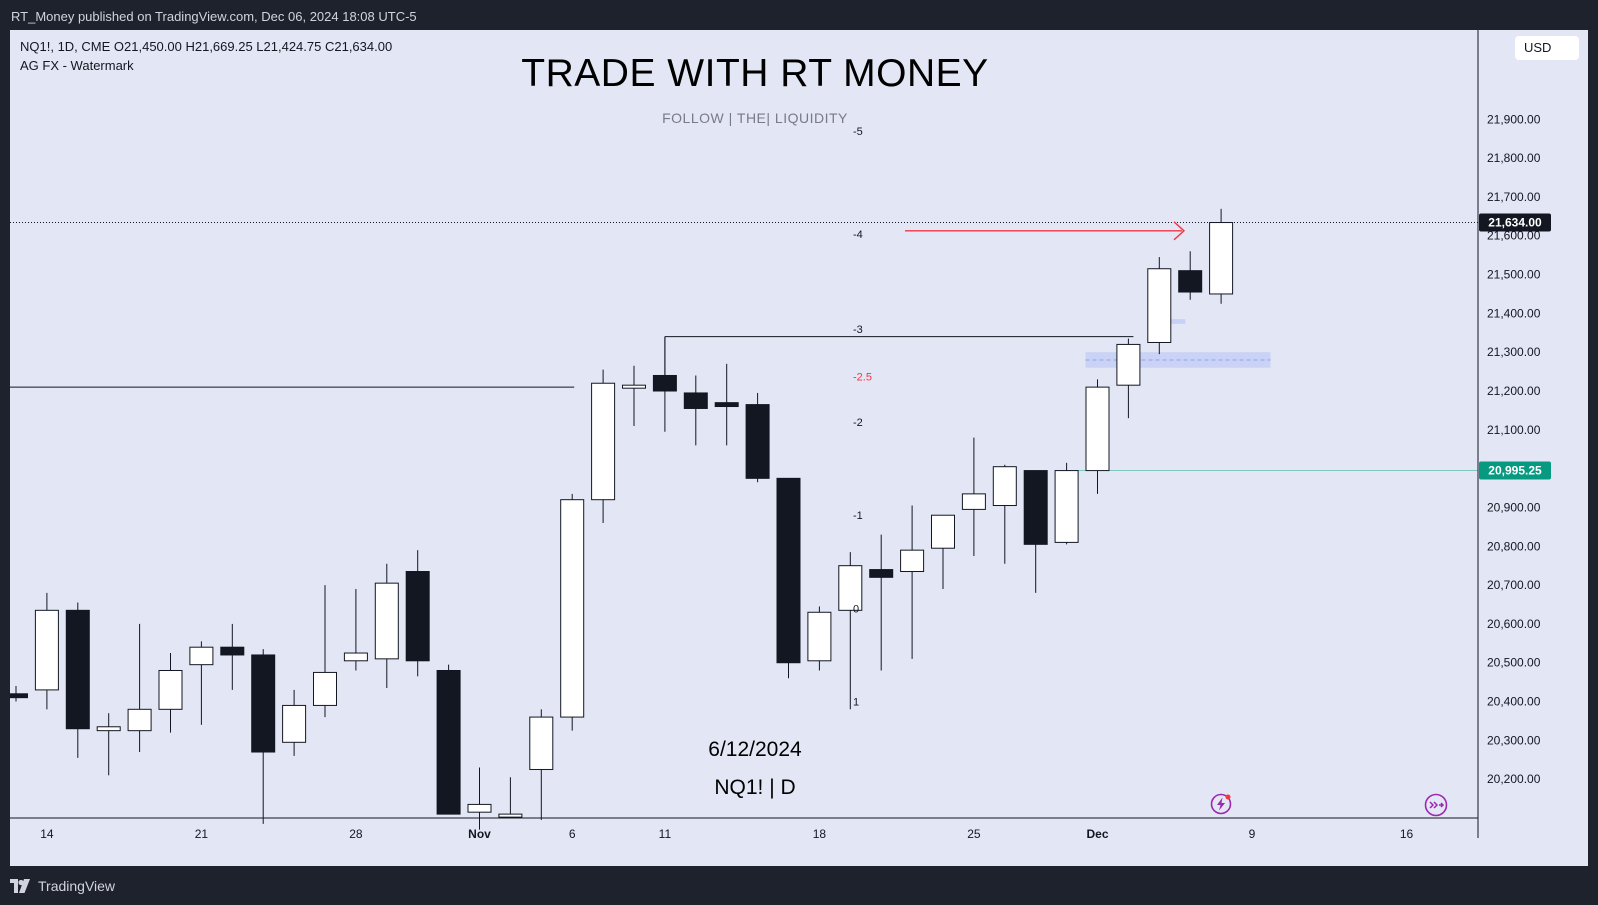  Describe the element at coordinates (1514, 352) in the screenshot. I see `price-tick-label: 21,300.00` at that location.